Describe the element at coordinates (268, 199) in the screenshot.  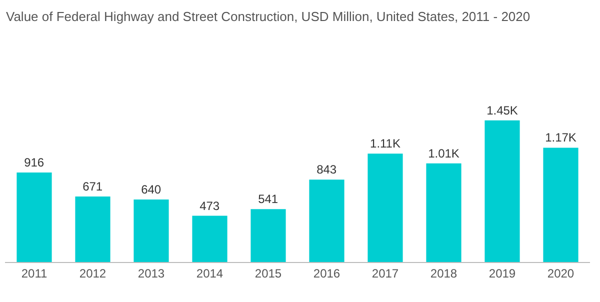
I see `data-label: 541` at that location.